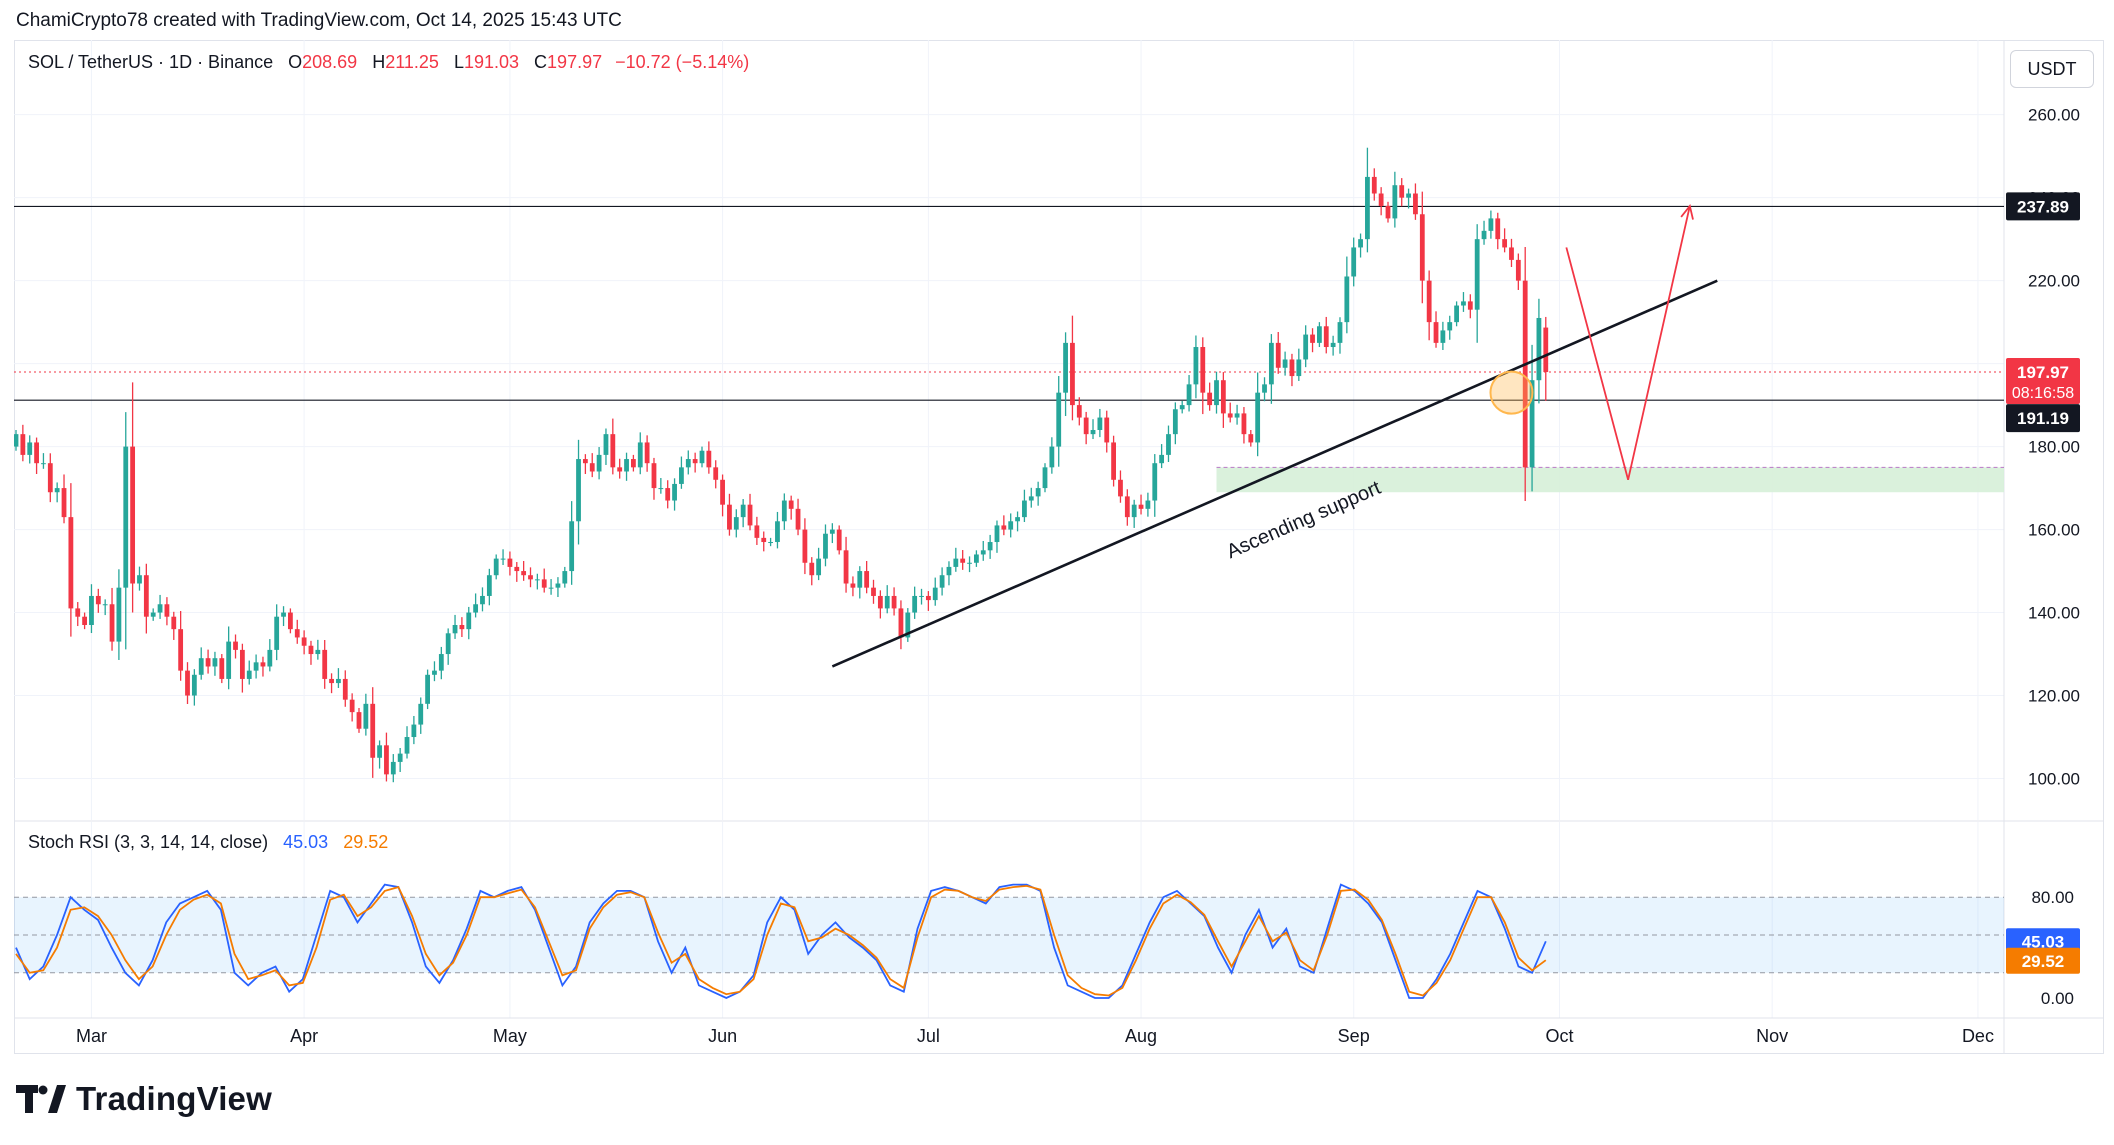  I want to click on time-tick-label: Jun, so click(722, 1036).